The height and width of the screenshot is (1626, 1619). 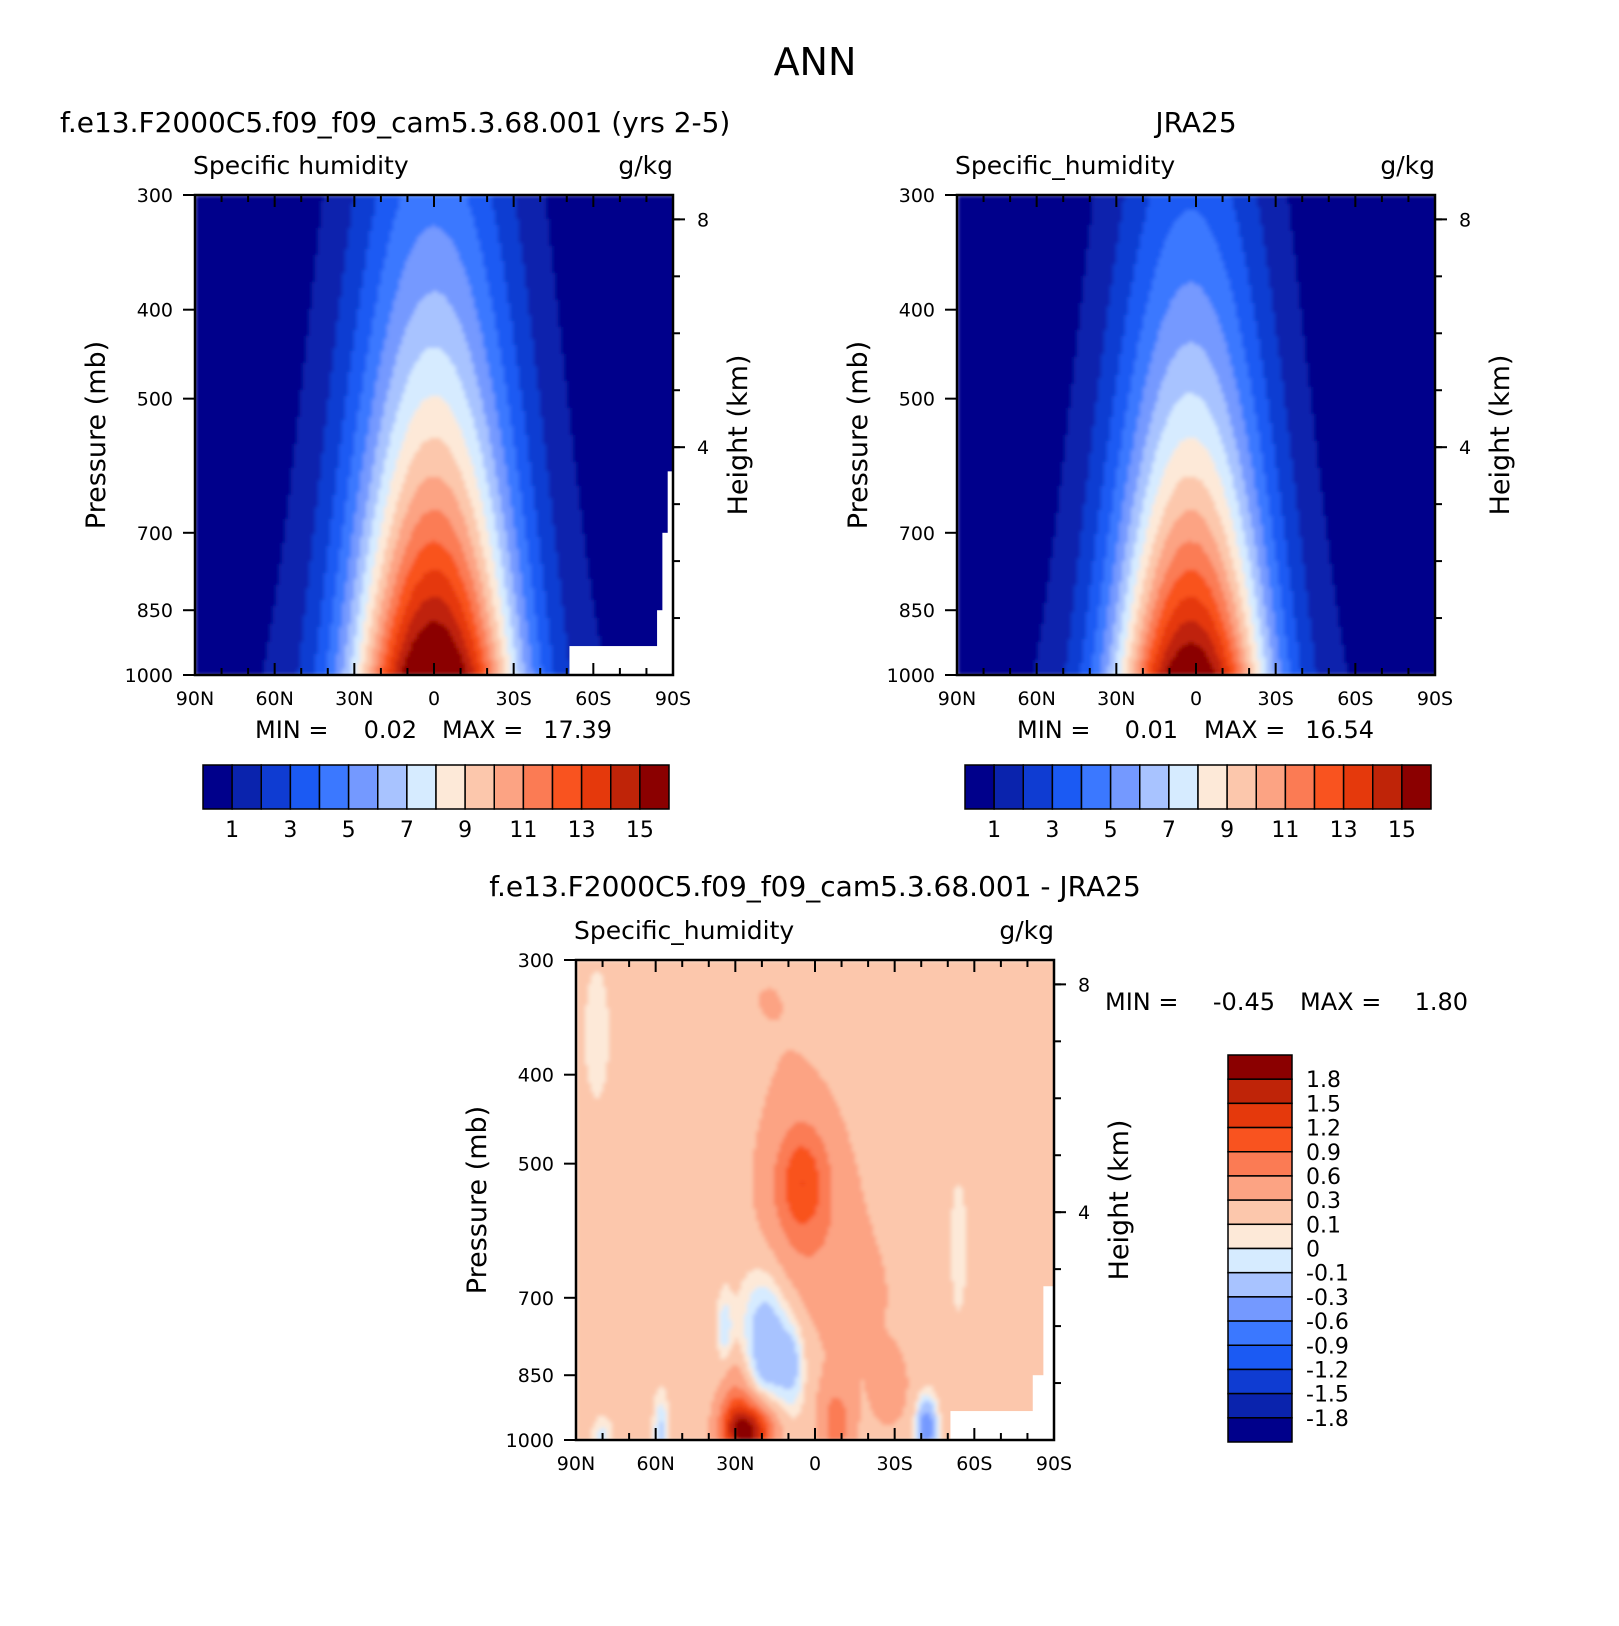 I want to click on panel-obs-y2label: Height (km), so click(x=1500, y=435).